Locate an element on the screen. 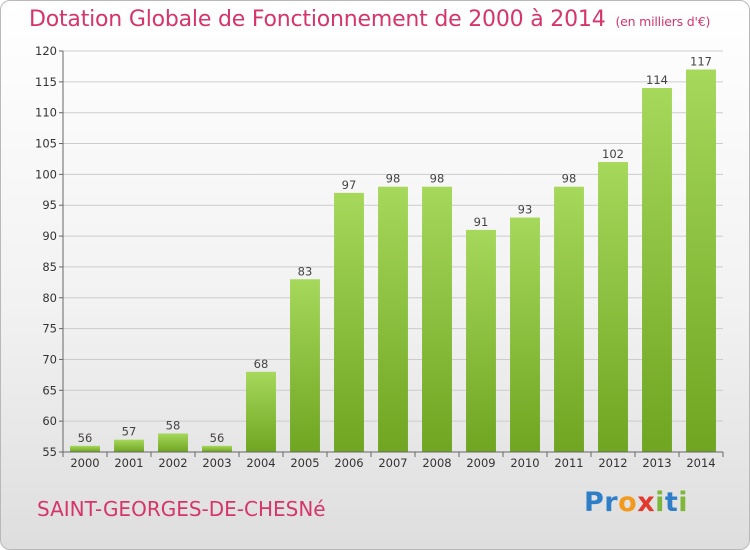  y-tick-label: 115 is located at coordinates (46, 82).